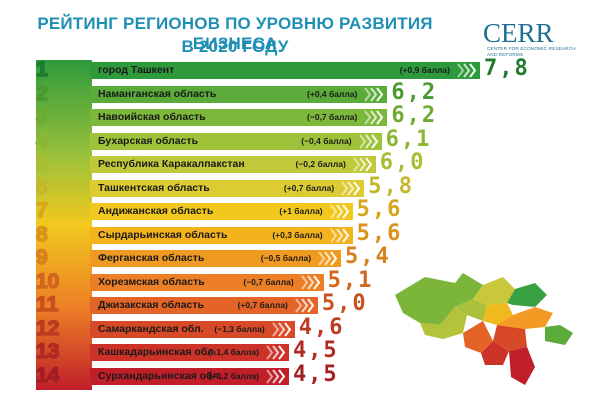 This screenshot has width=600, height=400. I want to click on rank-number: 13, so click(47, 351).